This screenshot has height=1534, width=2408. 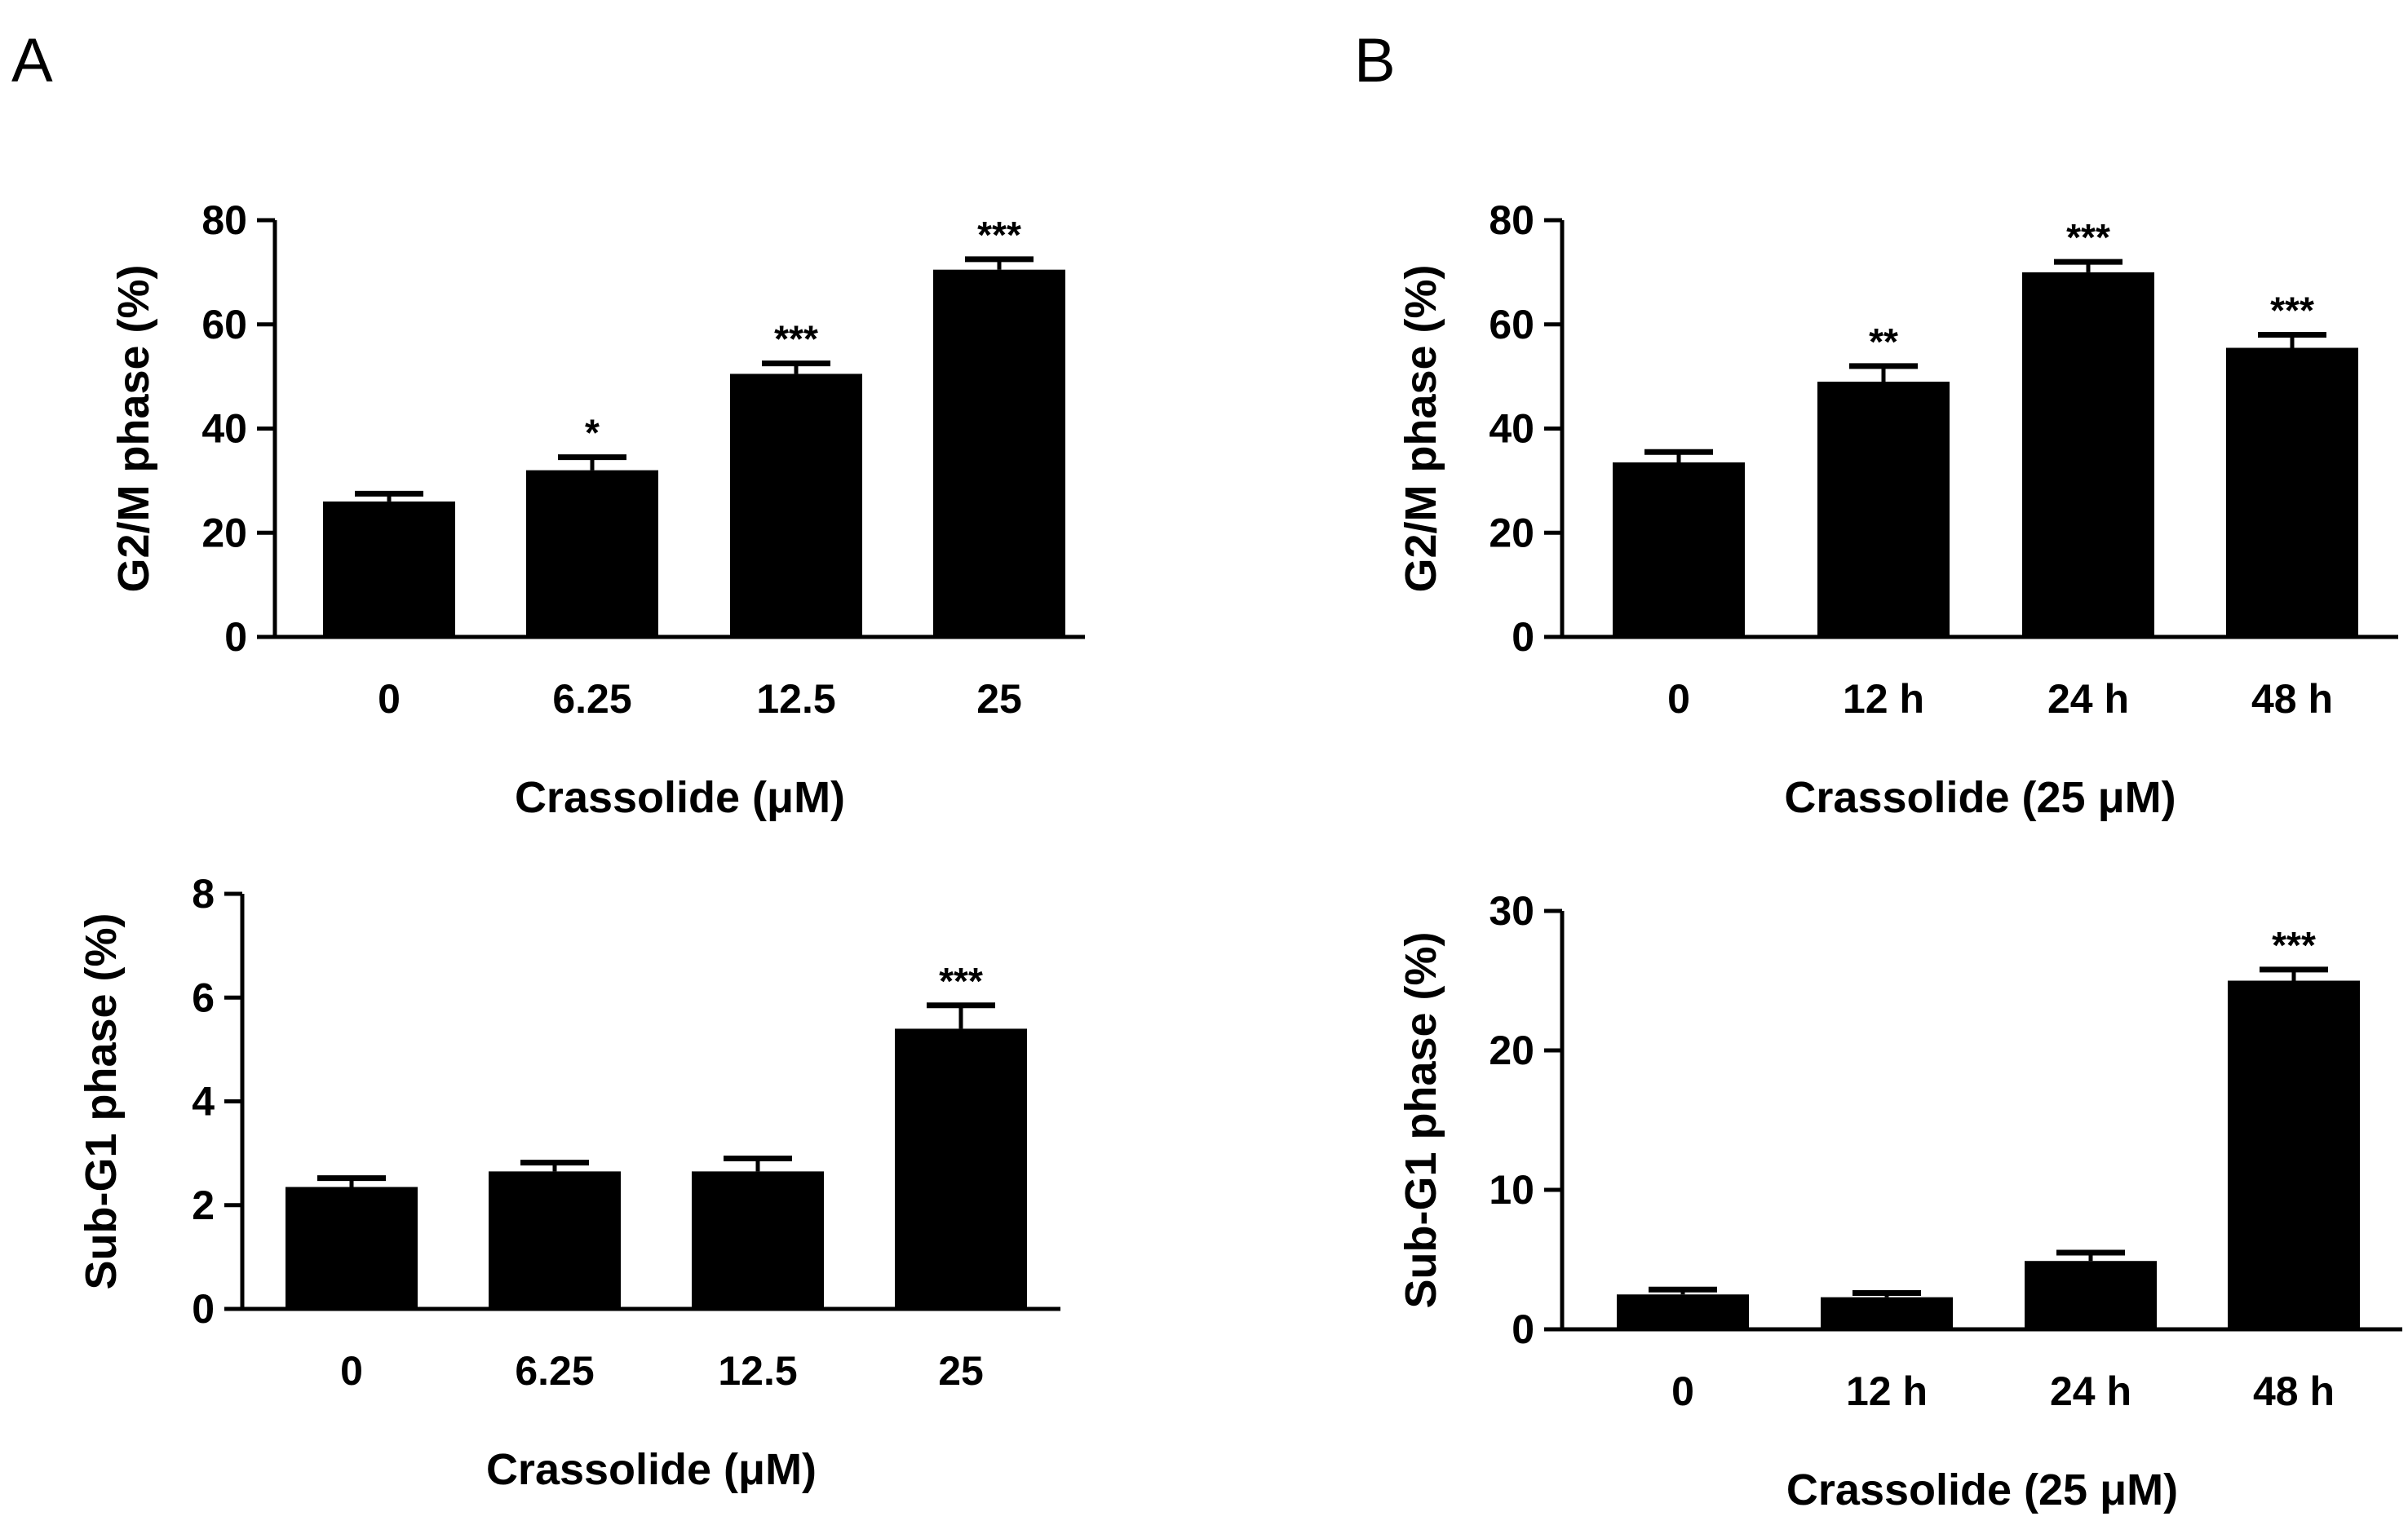 What do you see at coordinates (203, 894) in the screenshot?
I see `y-tick-label: 8` at bounding box center [203, 894].